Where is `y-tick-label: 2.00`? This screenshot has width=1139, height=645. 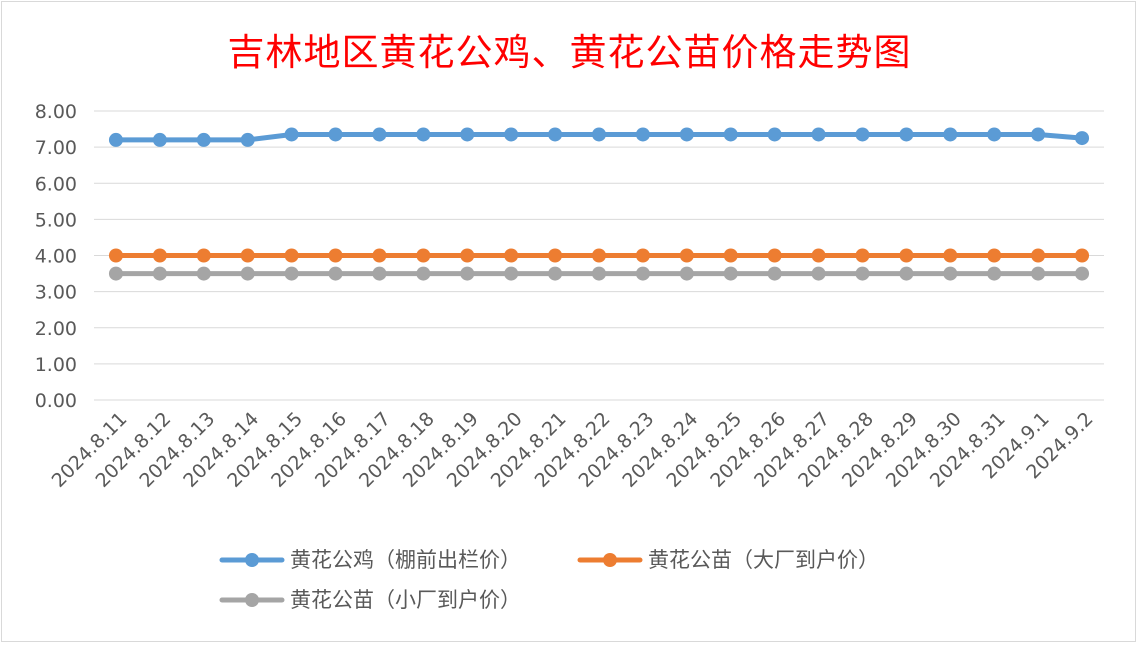
y-tick-label: 2.00 is located at coordinates (56, 329).